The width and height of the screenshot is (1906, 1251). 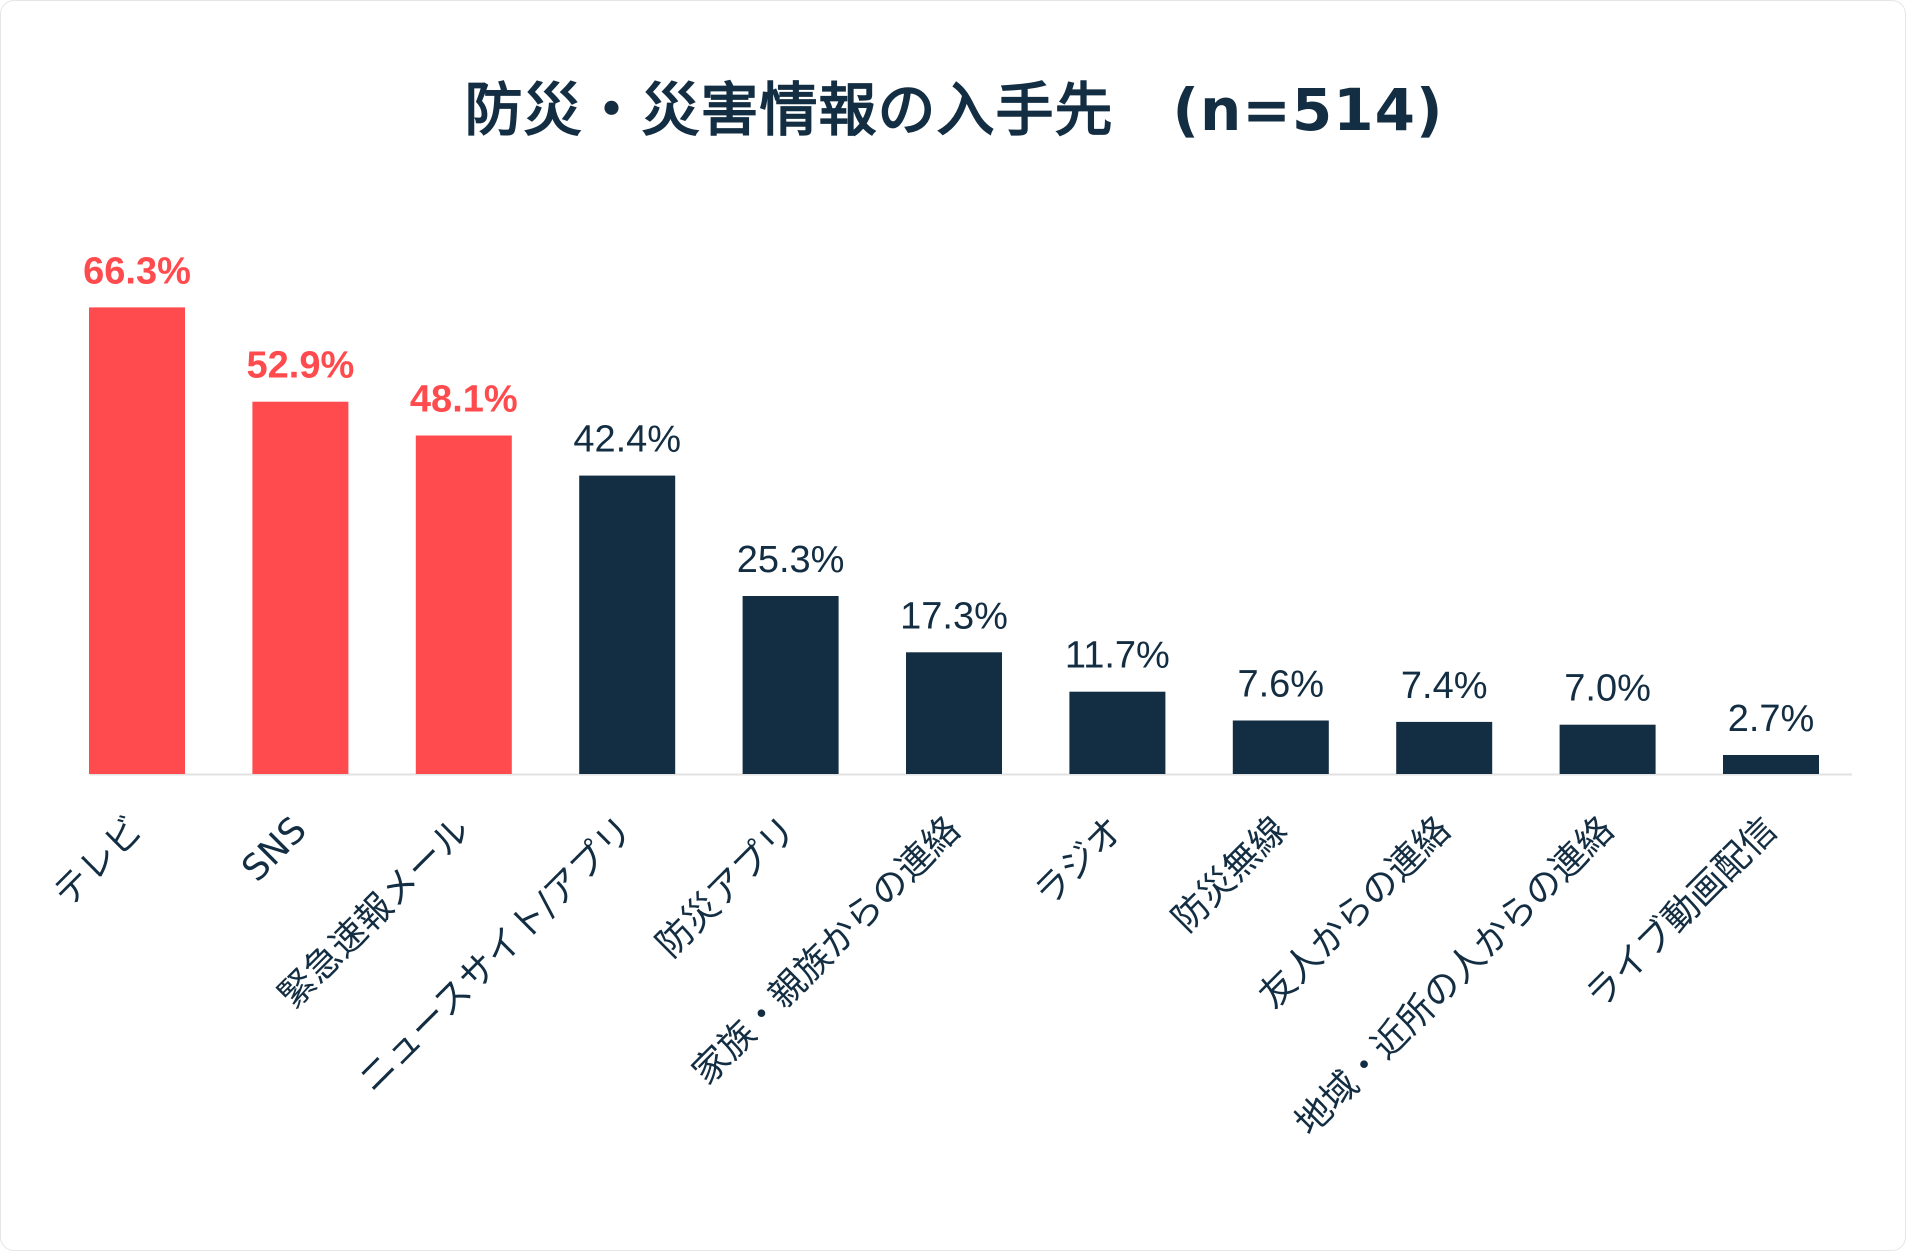 What do you see at coordinates (627, 440) in the screenshot?
I see `data-label: 42.4%` at bounding box center [627, 440].